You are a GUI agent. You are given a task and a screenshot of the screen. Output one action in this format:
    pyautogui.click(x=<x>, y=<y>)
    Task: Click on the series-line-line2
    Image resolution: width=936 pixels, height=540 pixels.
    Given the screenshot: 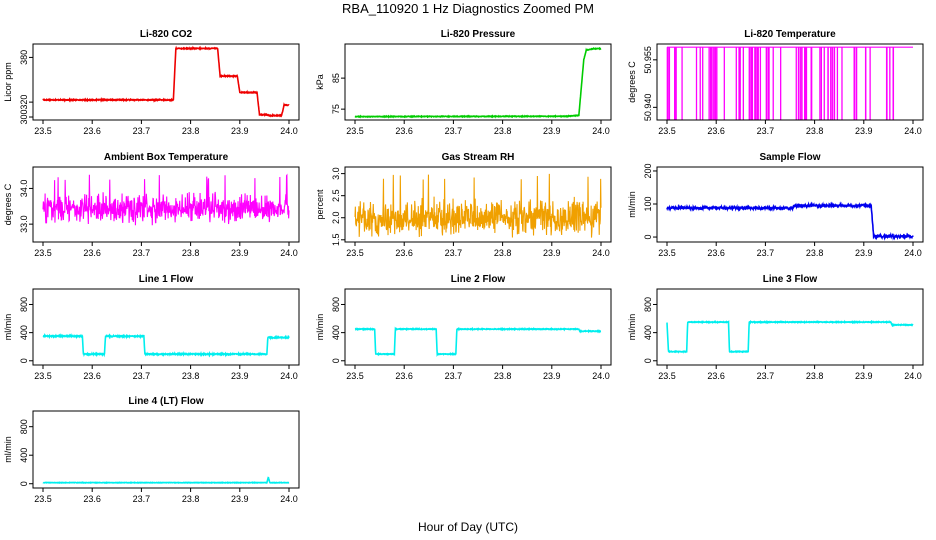 What is the action you would take?
    pyautogui.click(x=478, y=341)
    